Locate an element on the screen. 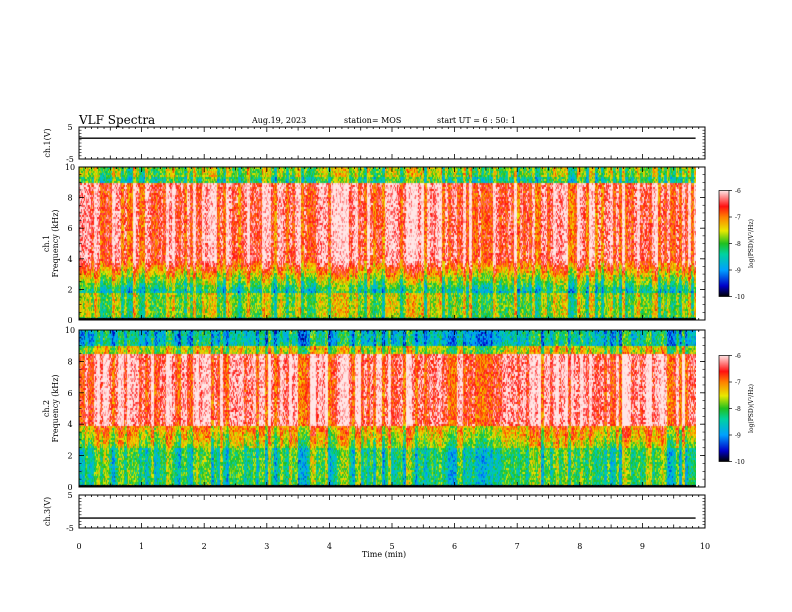 The height and width of the screenshot is (612, 792). ylabel-waveform: ch.1(V) is located at coordinates (47, 142).